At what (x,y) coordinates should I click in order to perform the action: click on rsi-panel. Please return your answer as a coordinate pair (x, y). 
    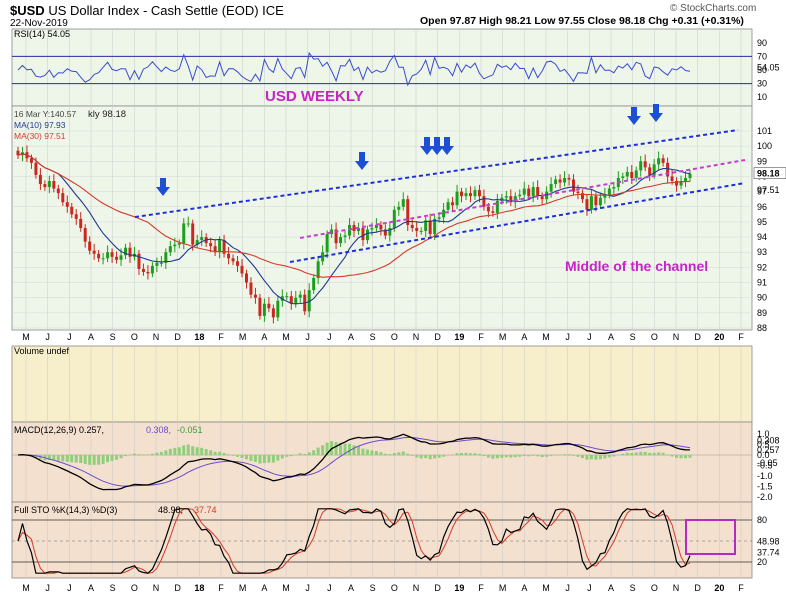
    Looking at the image, I should click on (382, 67).